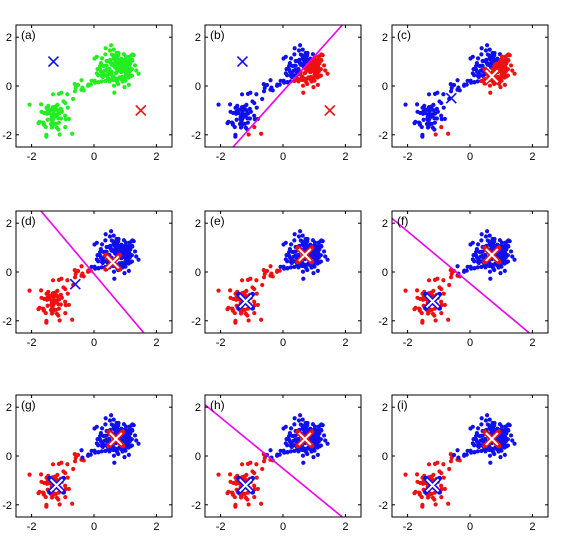  What do you see at coordinates (470, 456) in the screenshot?
I see `axes-frame` at bounding box center [470, 456].